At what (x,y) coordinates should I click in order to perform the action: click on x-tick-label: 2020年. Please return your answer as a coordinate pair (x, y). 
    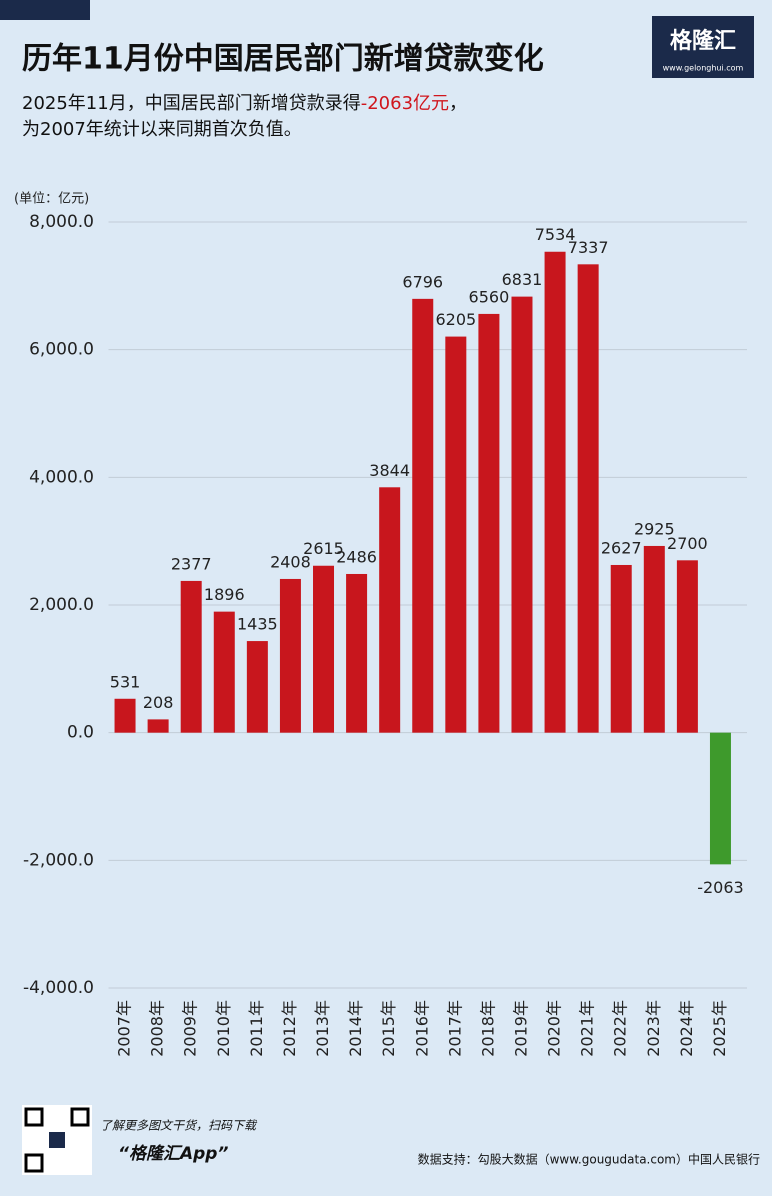
    Looking at the image, I should click on (554, 1028).